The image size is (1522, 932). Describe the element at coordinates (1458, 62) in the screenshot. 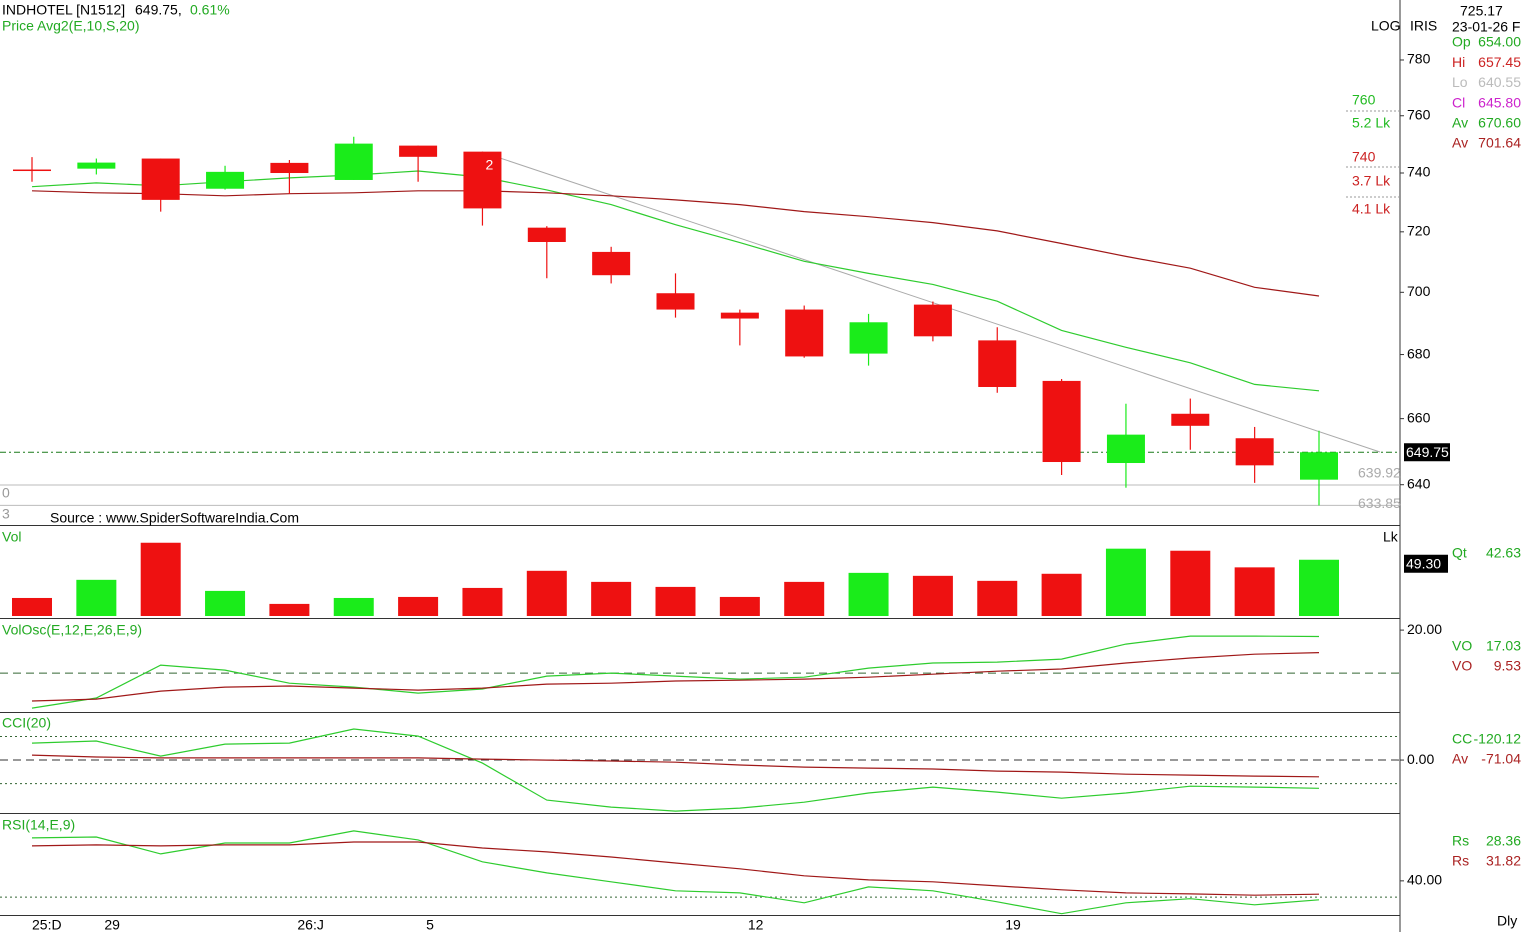

I see `info-name: Hi` at that location.